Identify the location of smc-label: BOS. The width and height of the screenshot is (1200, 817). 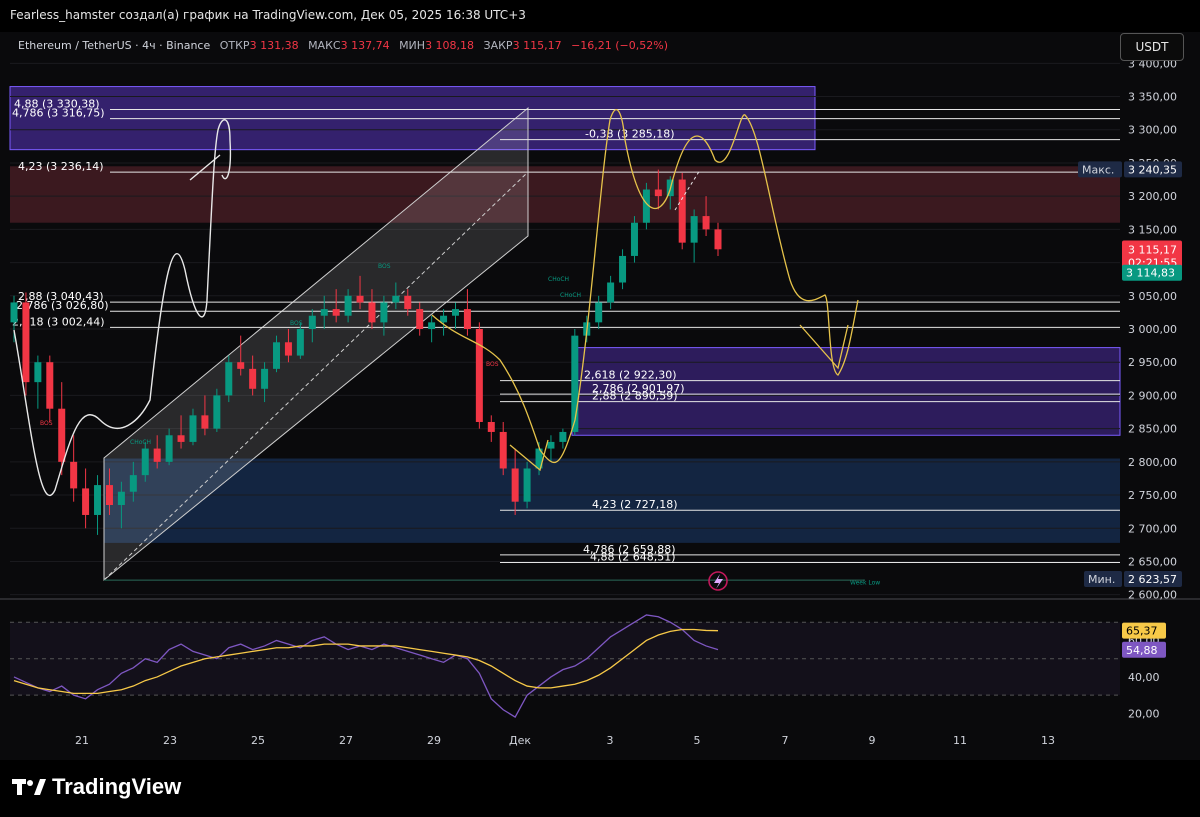
(296, 323).